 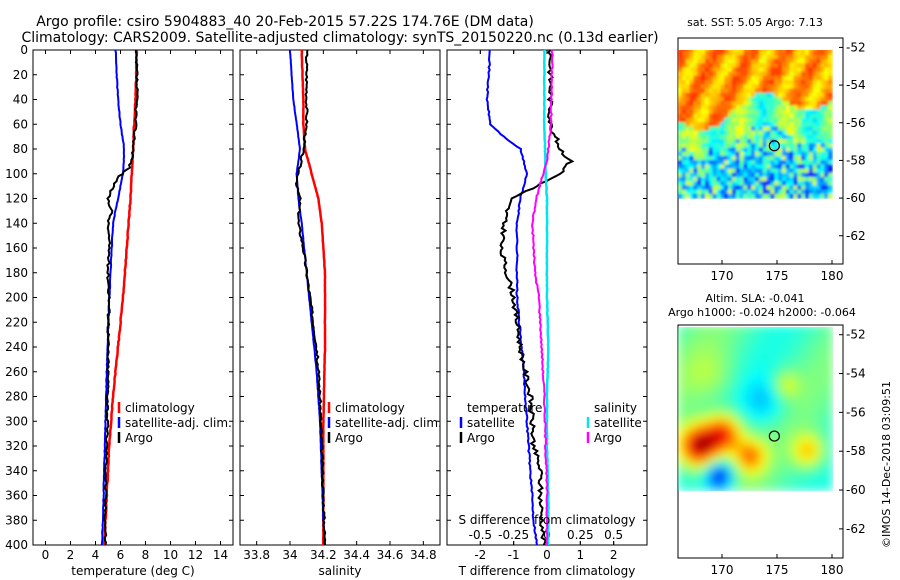 I want to click on x-tick-label: 6, so click(x=121, y=555).